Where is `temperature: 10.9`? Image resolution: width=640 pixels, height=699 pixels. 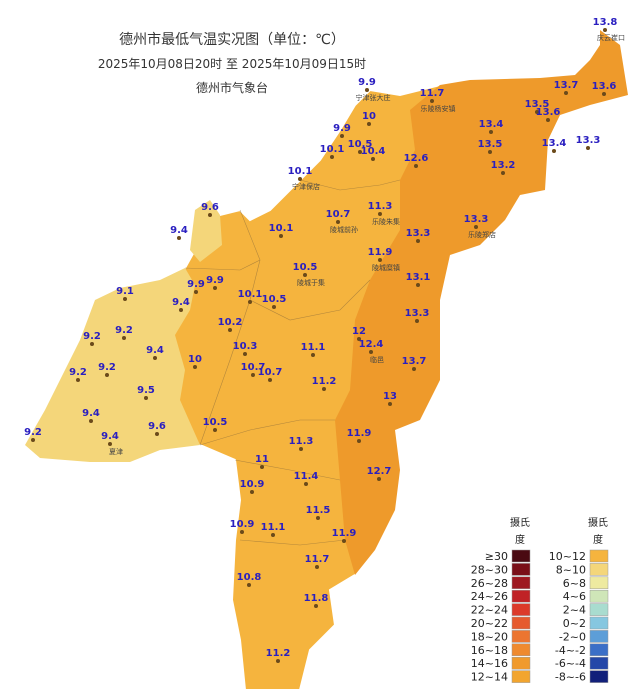
temperature: 10.9 is located at coordinates (242, 524).